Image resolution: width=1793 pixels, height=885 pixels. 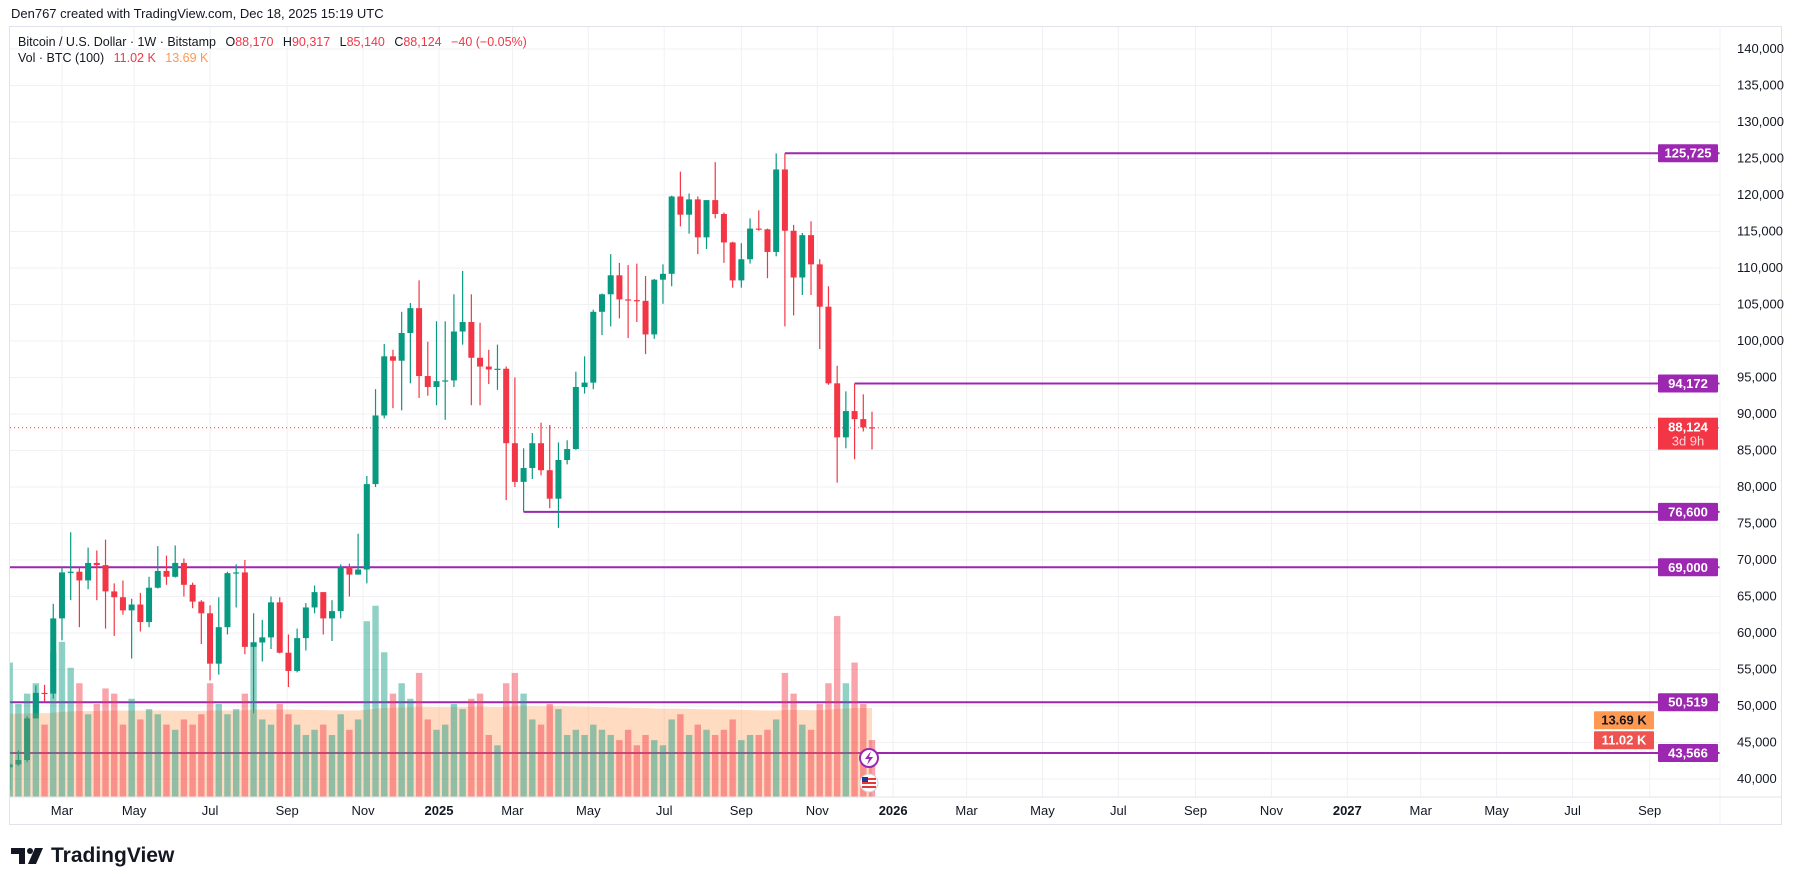 I want to click on close-value: 88,124, so click(x=422, y=42).